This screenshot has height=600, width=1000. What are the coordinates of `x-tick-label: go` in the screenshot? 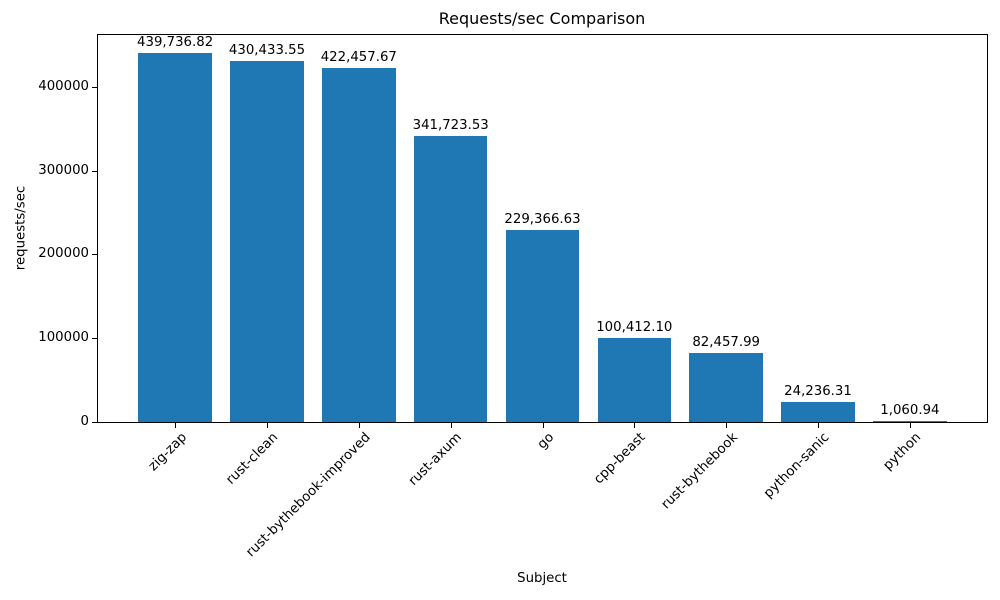 It's located at (546, 441).